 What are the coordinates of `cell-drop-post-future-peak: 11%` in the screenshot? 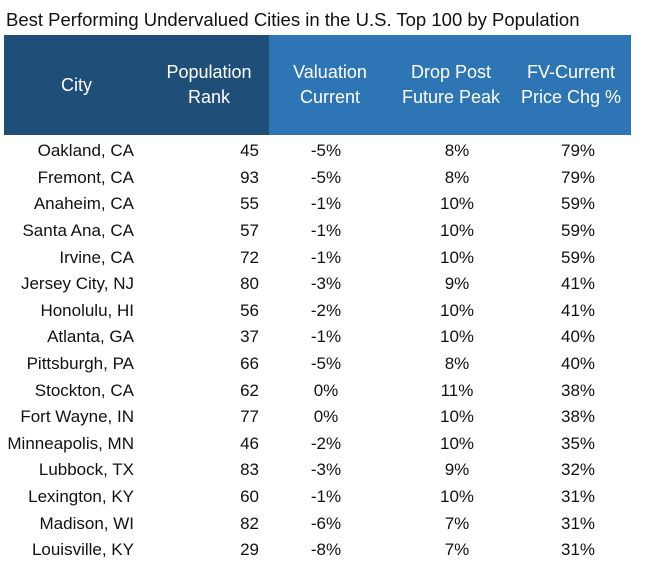 It's located at (457, 390).